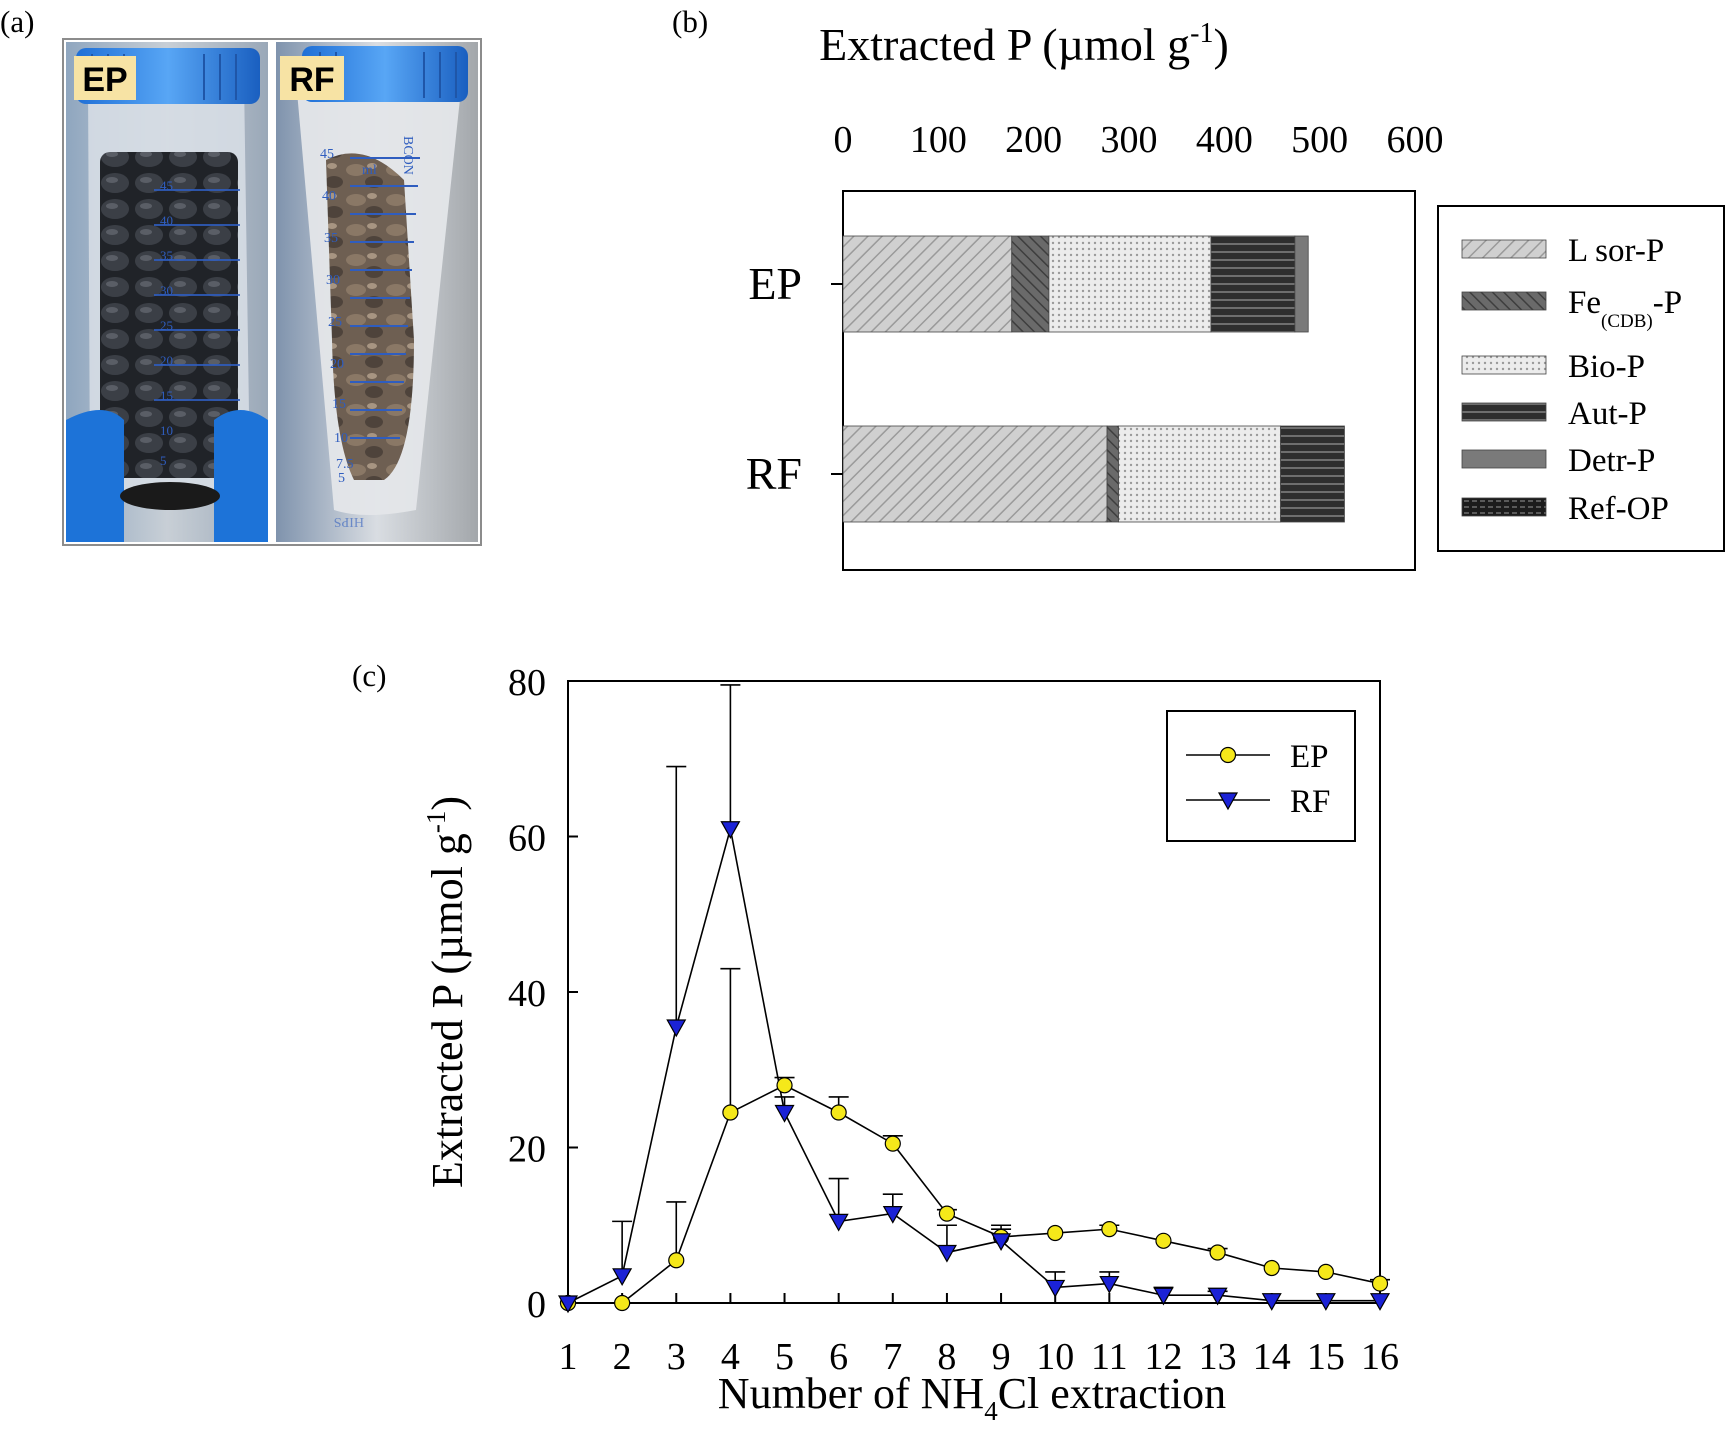  What do you see at coordinates (527, 1150) in the screenshot?
I see `chart-c-y-tick-label: 20` at bounding box center [527, 1150].